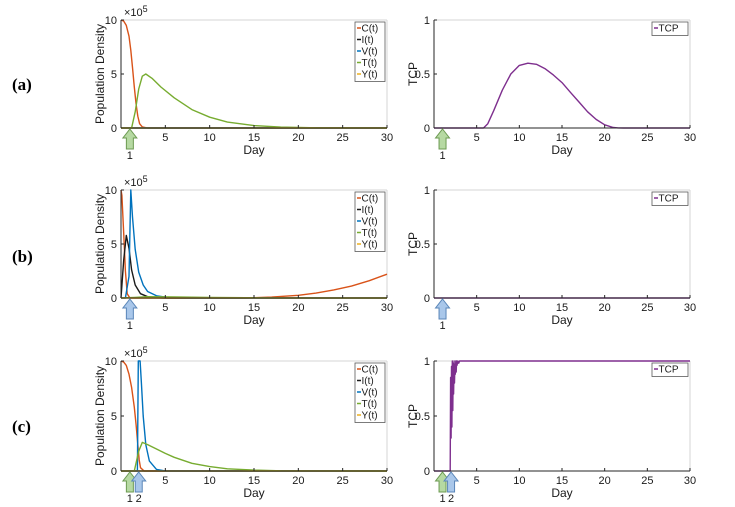 The image size is (735, 507). I want to click on legend-label-y: Y(t), so click(370, 75).